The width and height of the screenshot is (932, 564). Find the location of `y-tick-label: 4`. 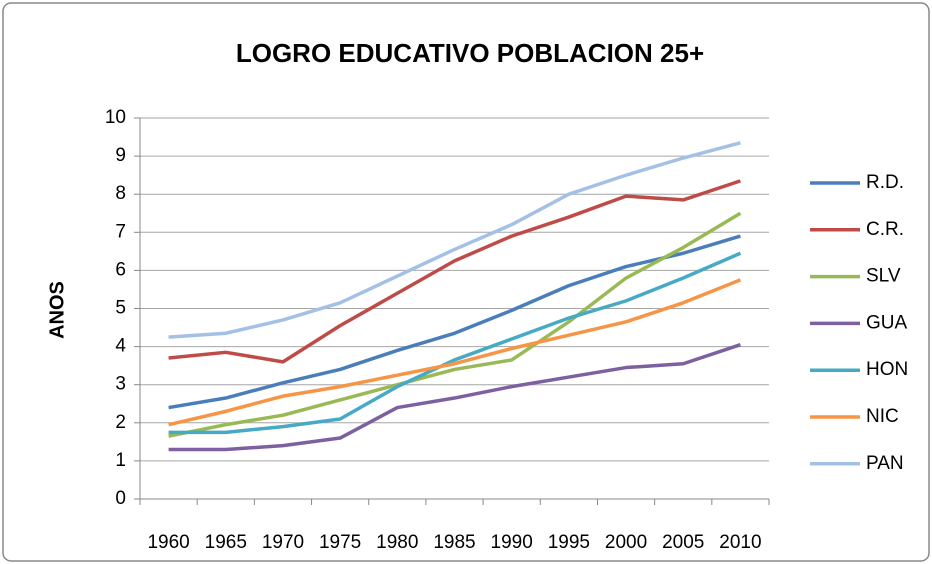

y-tick-label: 4 is located at coordinates (120, 346).